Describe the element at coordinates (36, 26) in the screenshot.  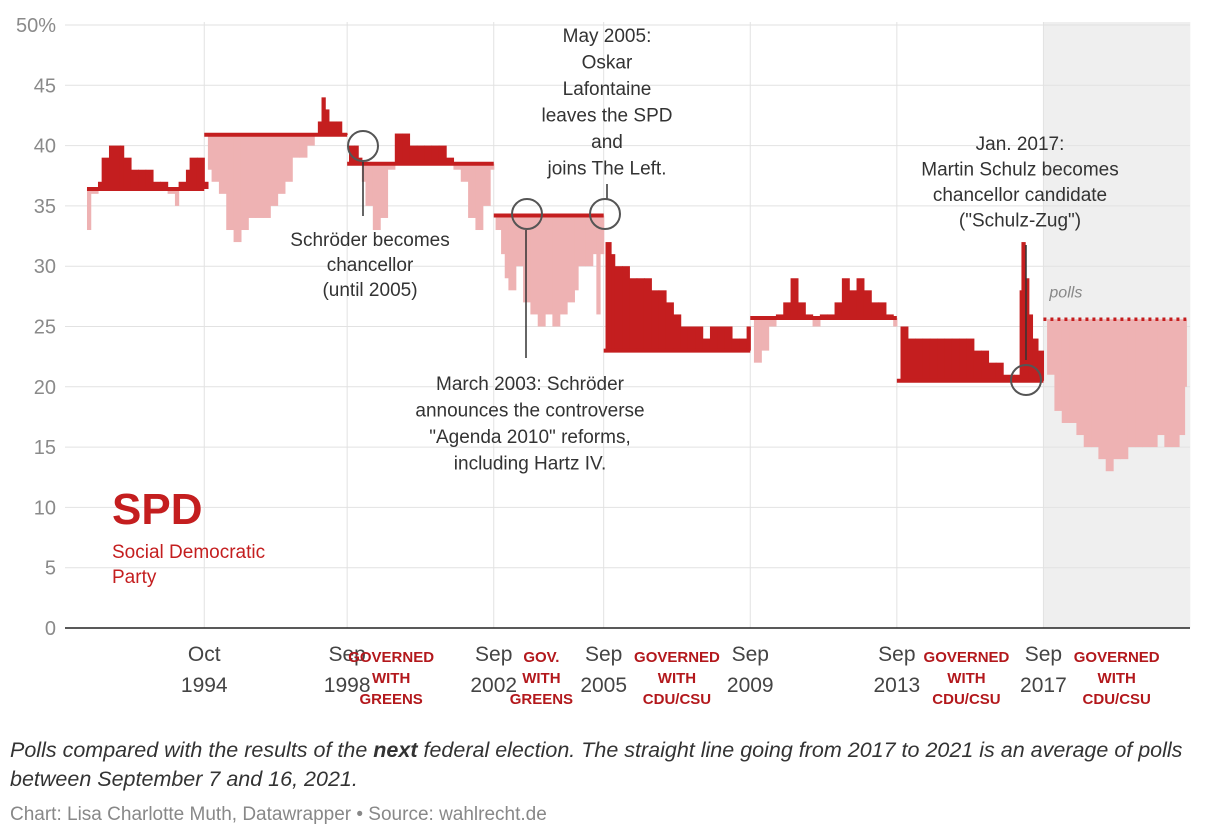
I see `y-tick-label: 50%` at that location.